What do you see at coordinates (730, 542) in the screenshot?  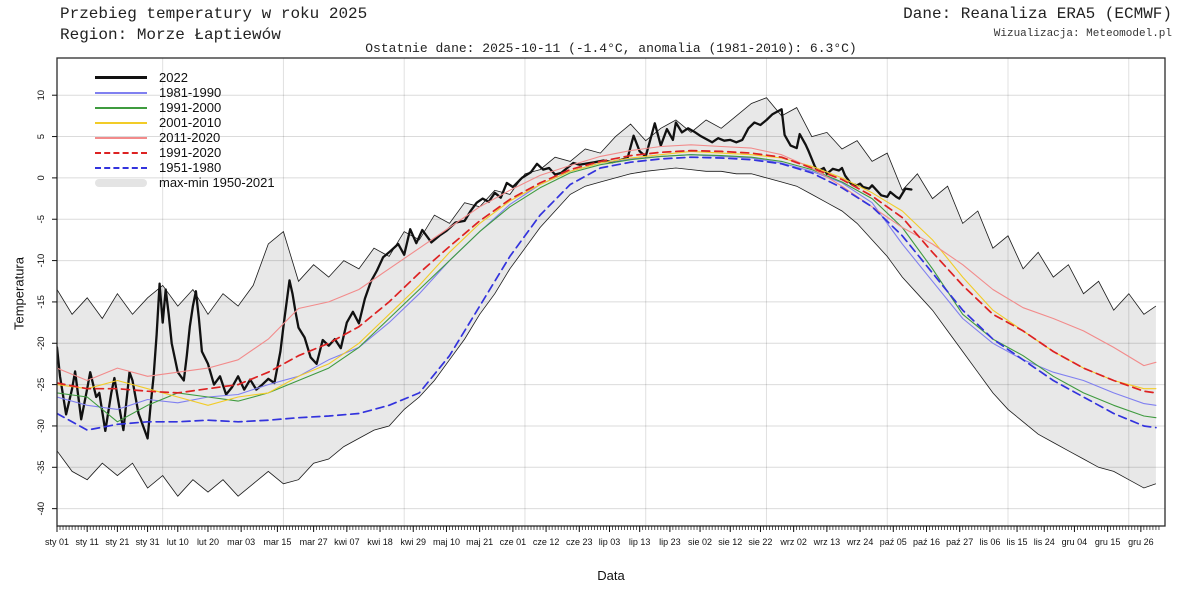 I see `svg-text: sie 12` at bounding box center [730, 542].